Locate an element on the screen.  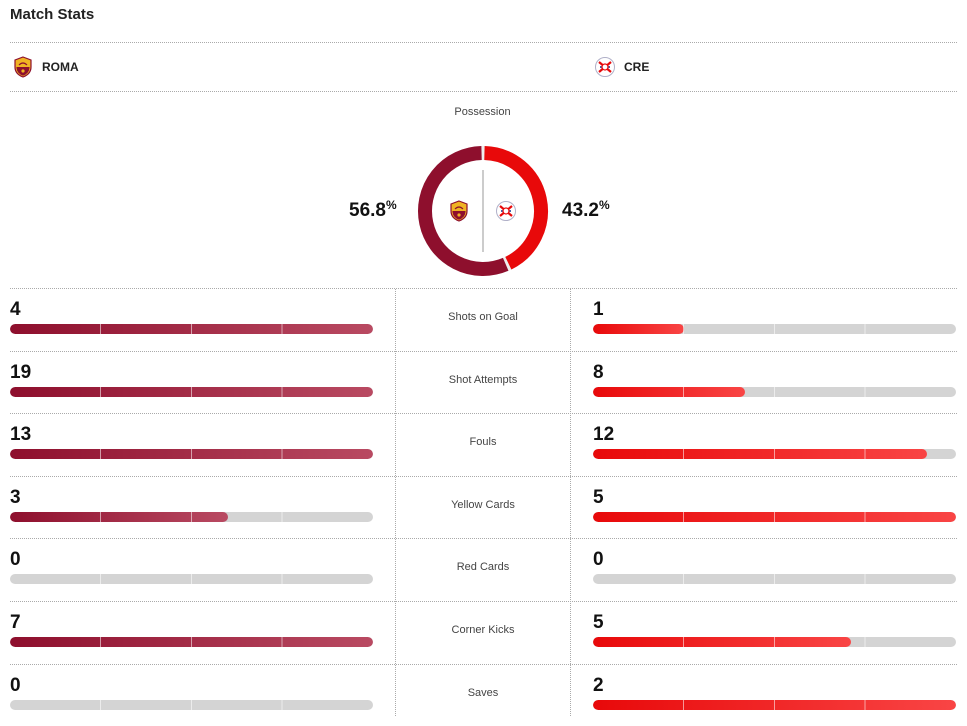
stat-row: 0 Saves 2 is located at coordinates (483, 695).